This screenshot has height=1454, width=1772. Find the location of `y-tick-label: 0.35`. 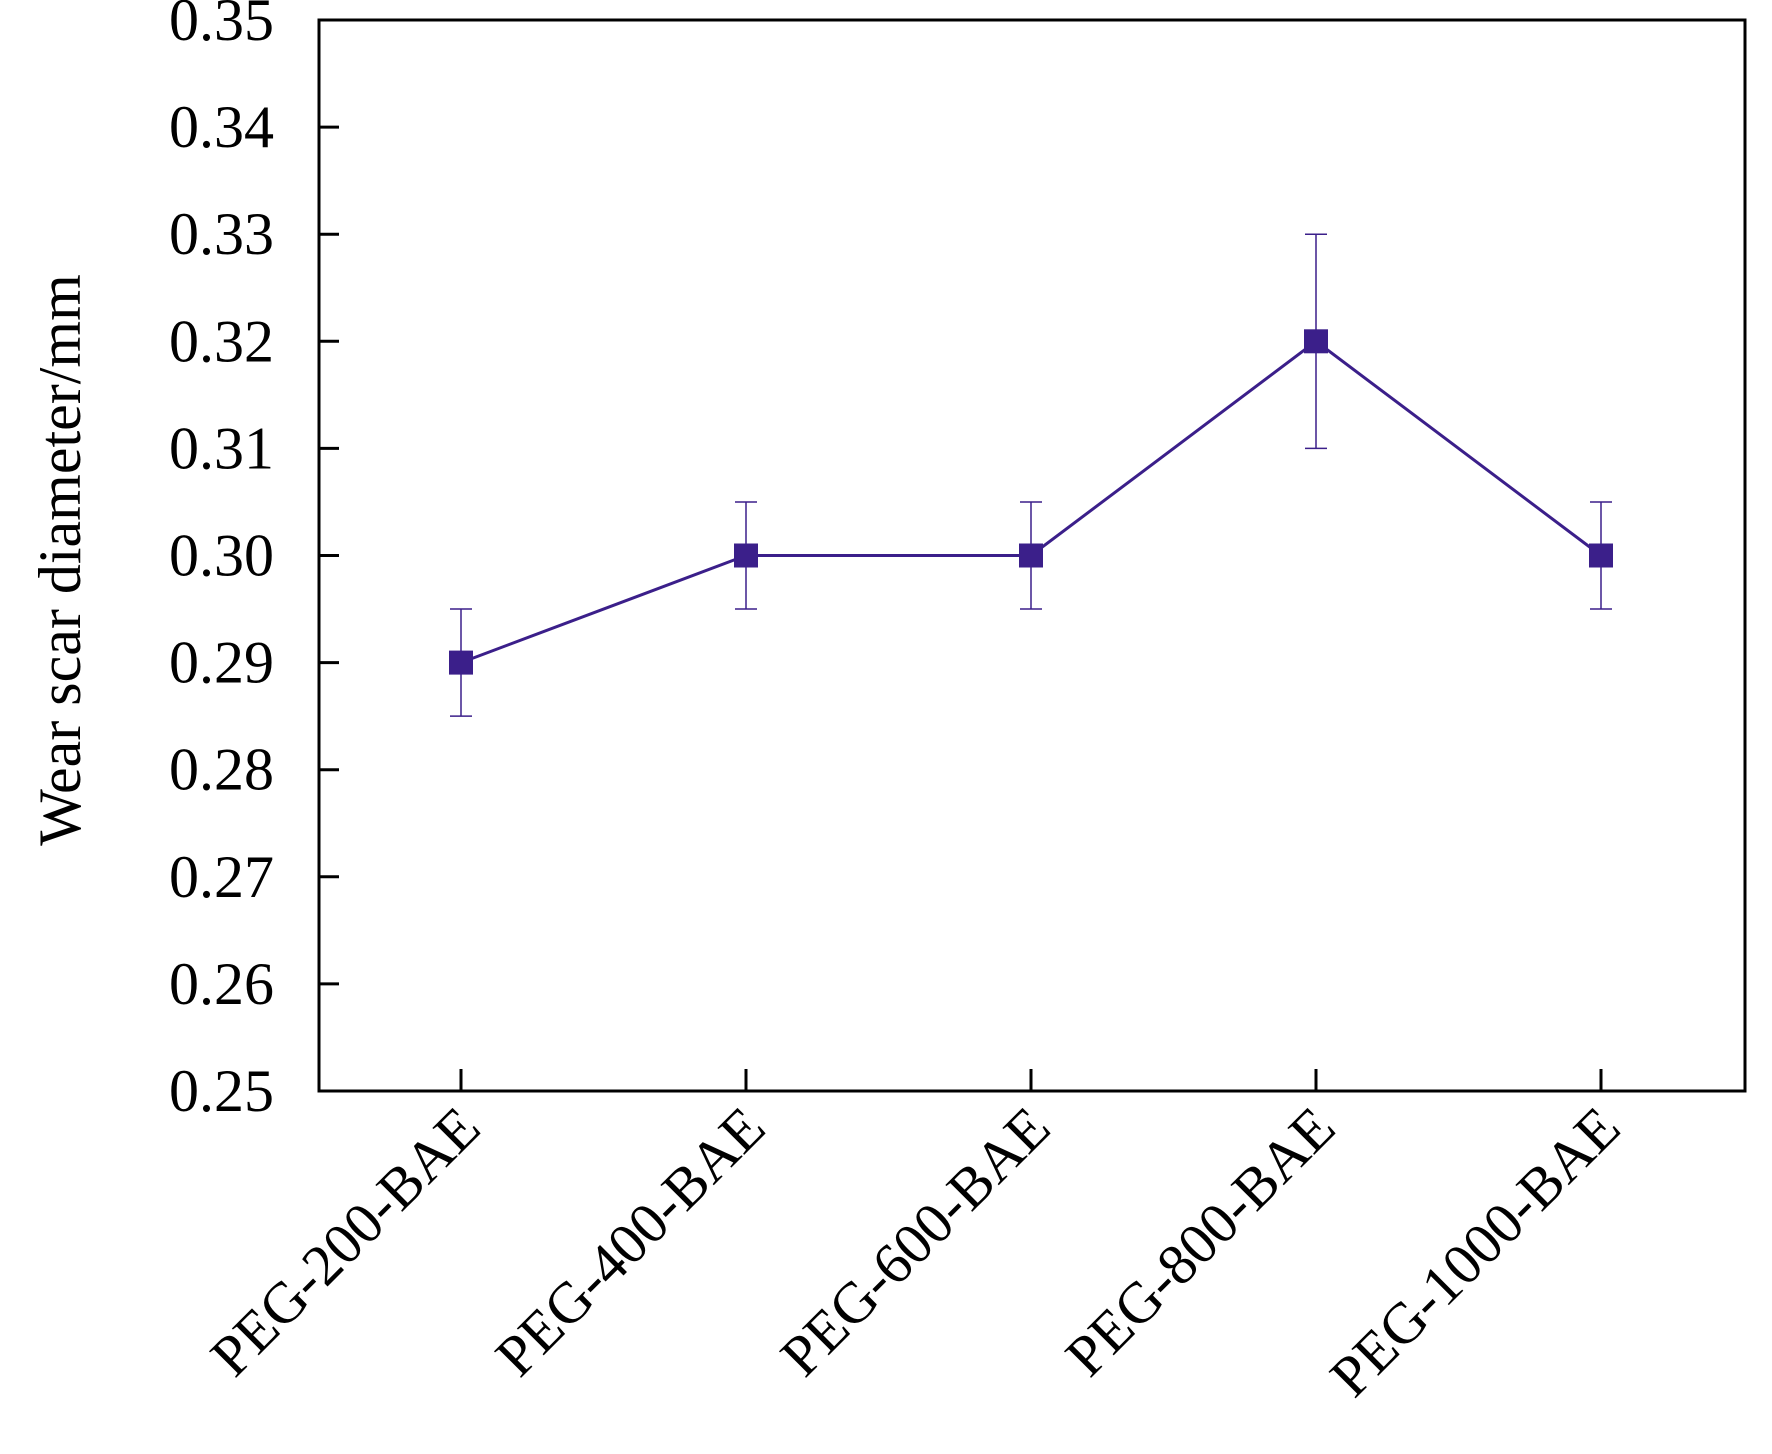

y-tick-label: 0.35 is located at coordinates (221, 26).